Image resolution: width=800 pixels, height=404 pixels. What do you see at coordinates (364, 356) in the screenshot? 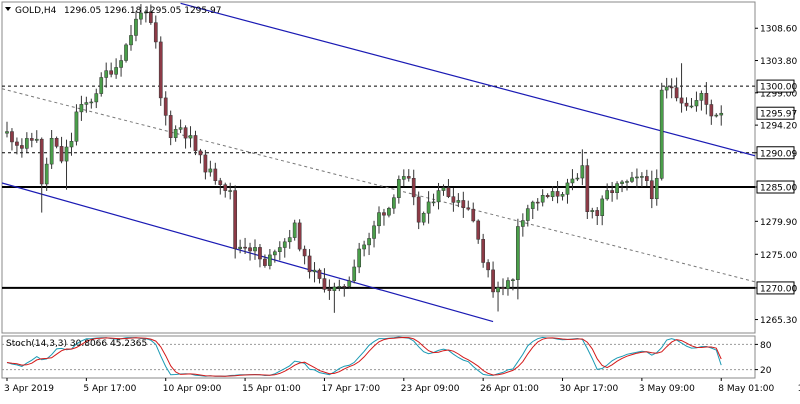
I see `stoch-d-line` at bounding box center [364, 356].